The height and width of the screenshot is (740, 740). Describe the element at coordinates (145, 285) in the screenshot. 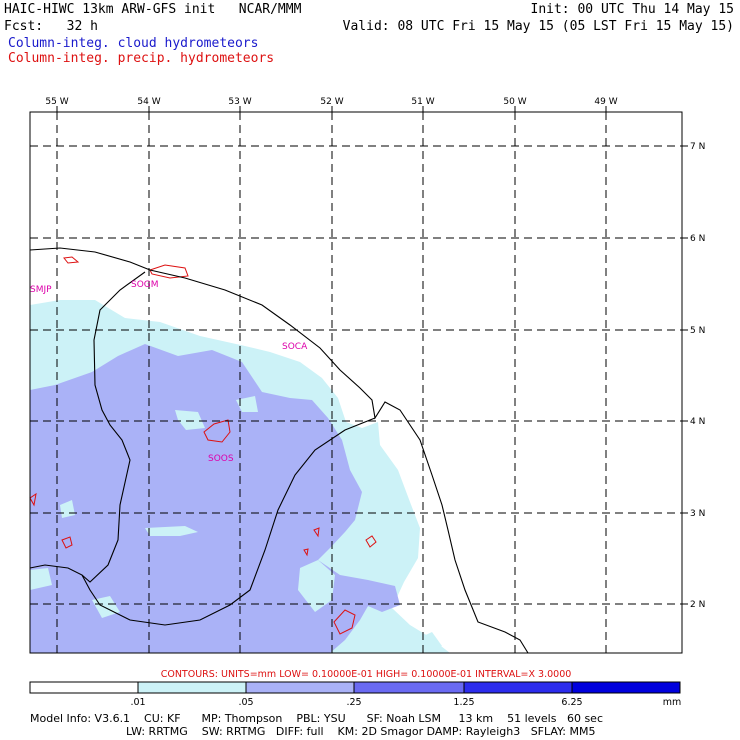

I see `station-sogm: SOGM` at that location.